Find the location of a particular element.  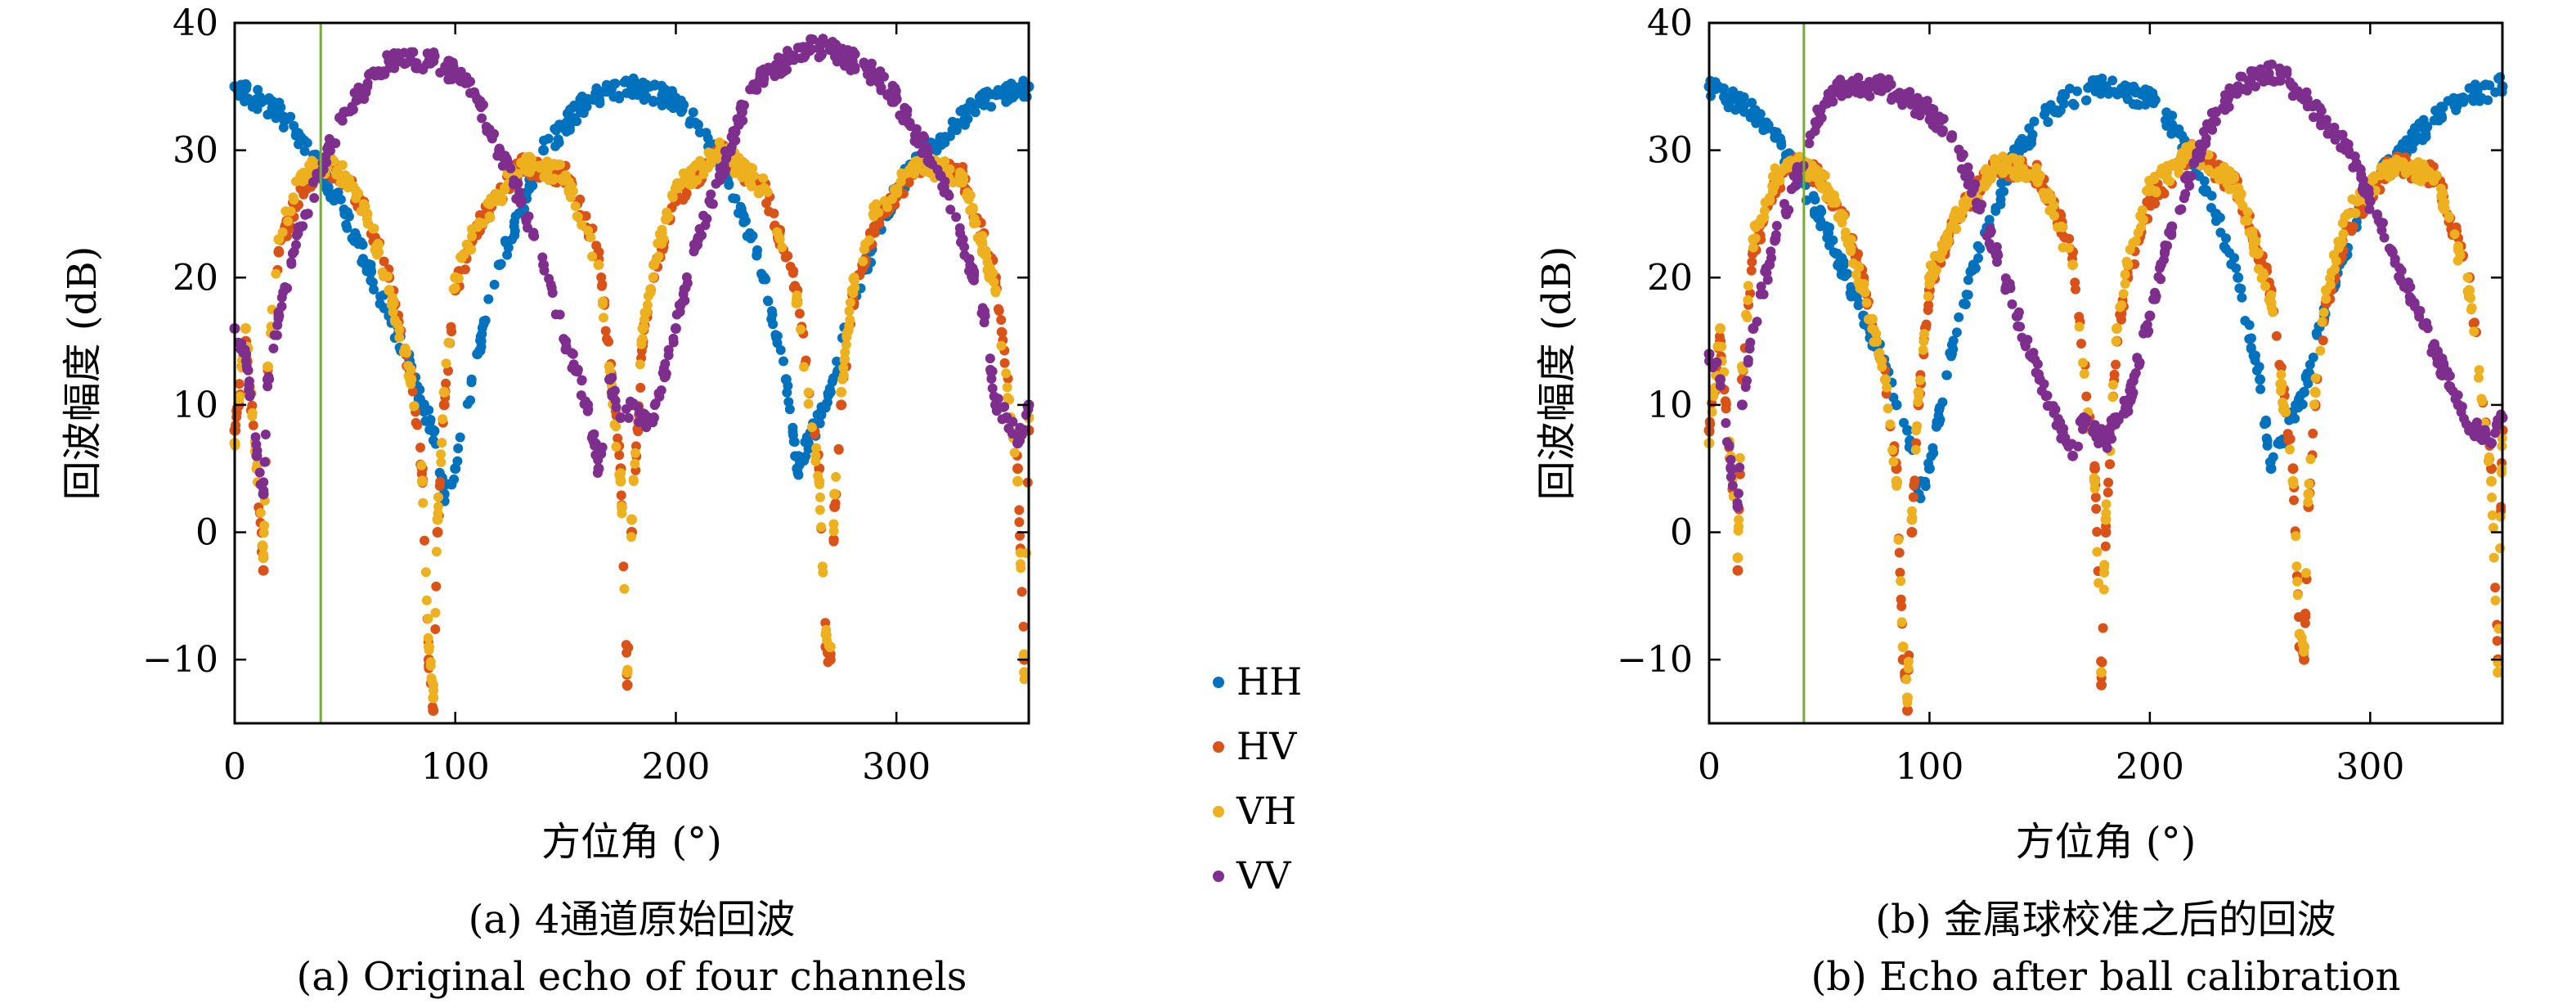

y-axis-label-b: 回波幅度 (dB) is located at coordinates (1557, 374).